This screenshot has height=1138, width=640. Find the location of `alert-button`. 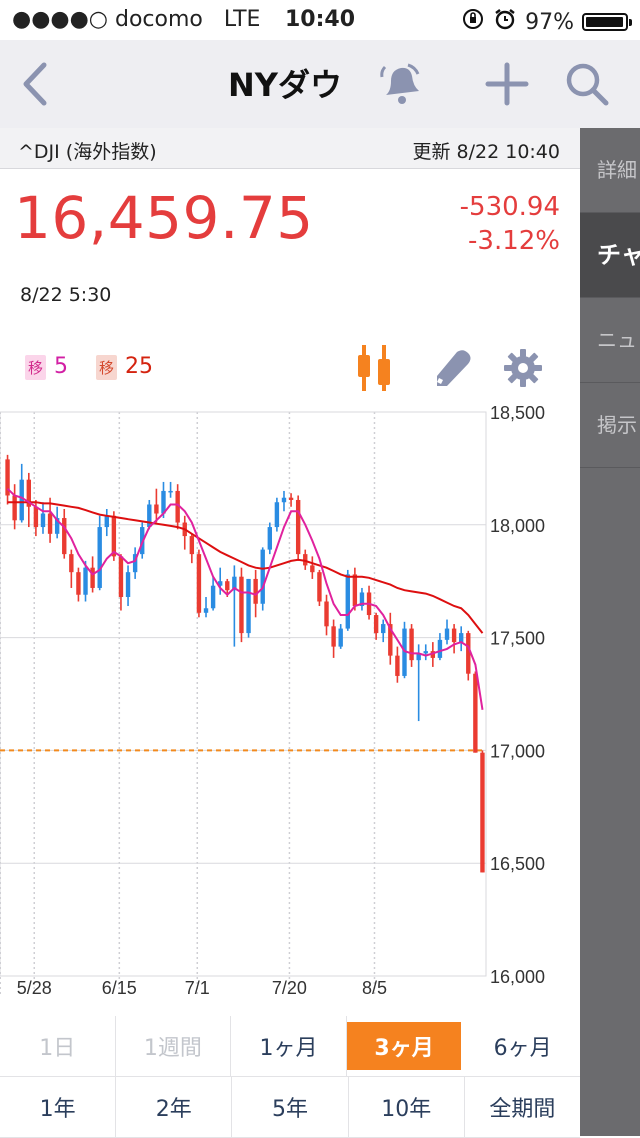

alert-button is located at coordinates (399, 84).